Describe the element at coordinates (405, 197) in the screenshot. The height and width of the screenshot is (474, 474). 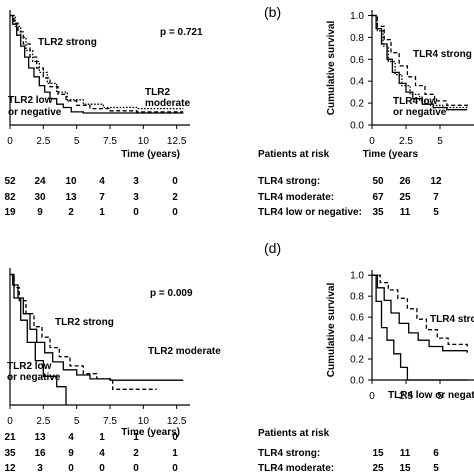
I see `risk-value: 25` at that location.